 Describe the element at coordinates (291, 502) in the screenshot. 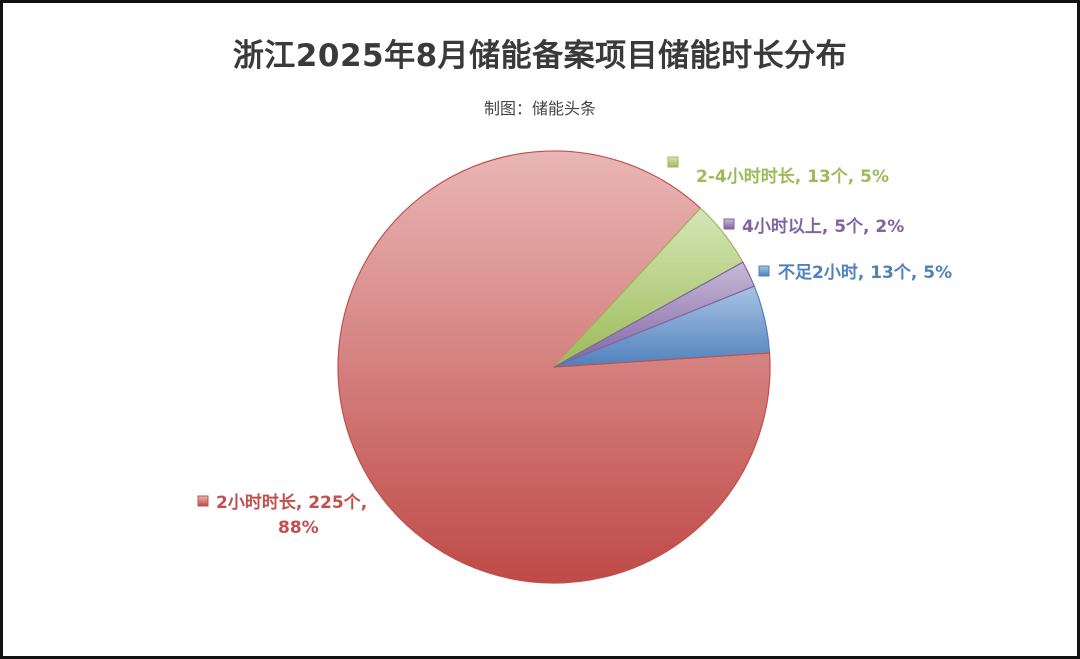

I see `label-text-2h-line1: 2小时时长, 225个,` at that location.